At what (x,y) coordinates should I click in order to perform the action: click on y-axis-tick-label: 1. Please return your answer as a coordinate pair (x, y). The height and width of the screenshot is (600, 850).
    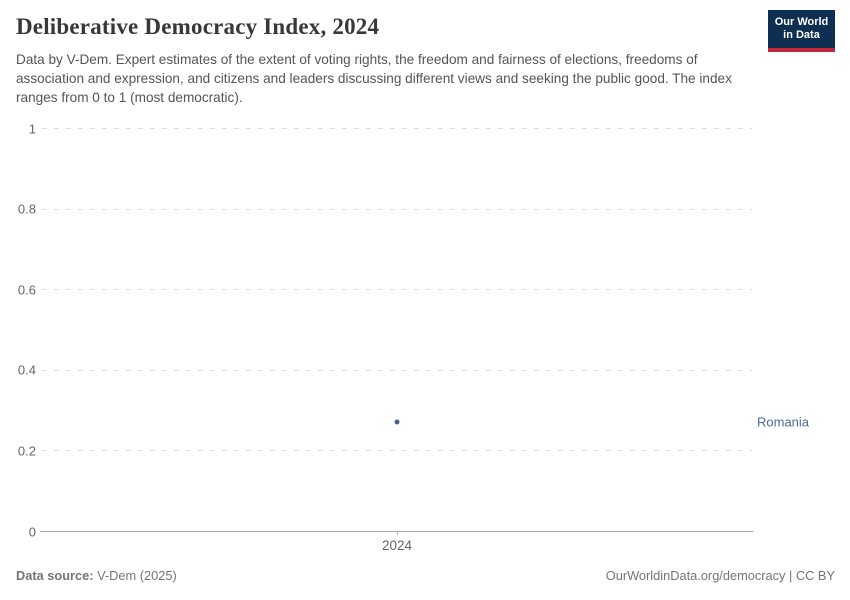
    Looking at the image, I should click on (32, 128).